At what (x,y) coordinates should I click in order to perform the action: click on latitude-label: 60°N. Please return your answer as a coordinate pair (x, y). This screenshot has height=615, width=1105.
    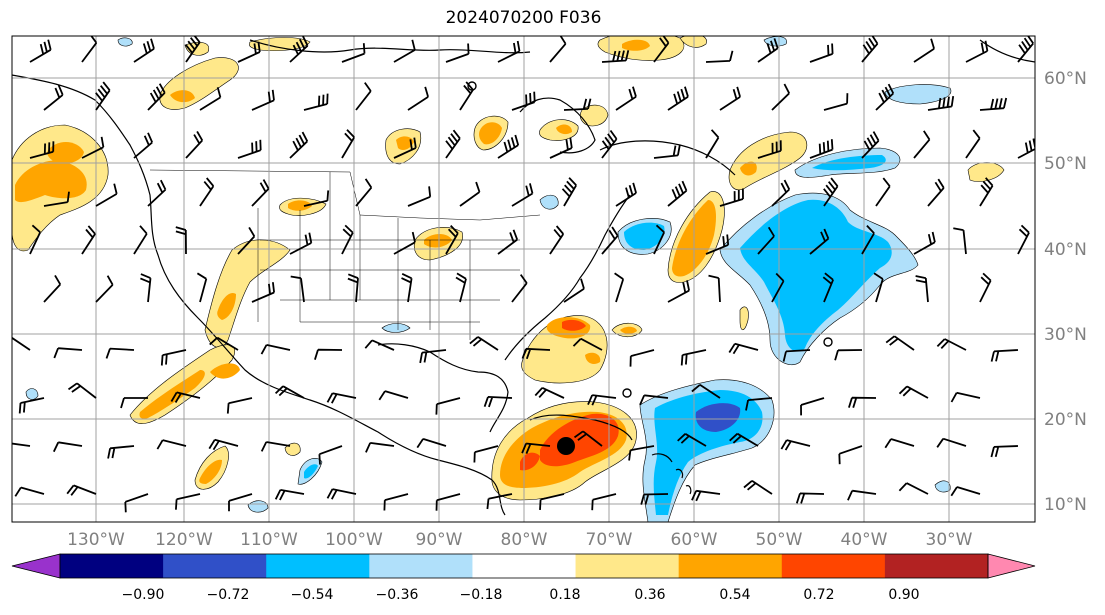
    Looking at the image, I should click on (1065, 79).